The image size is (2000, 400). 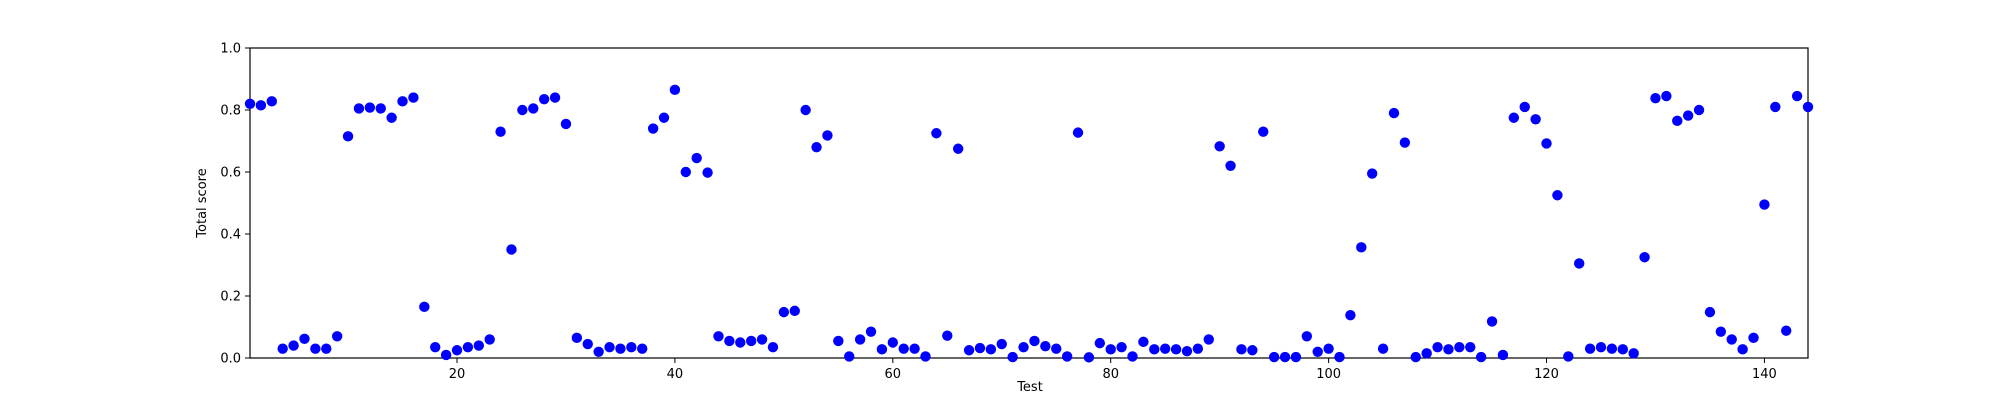 I want to click on x-tick-label: 20, so click(x=457, y=374).